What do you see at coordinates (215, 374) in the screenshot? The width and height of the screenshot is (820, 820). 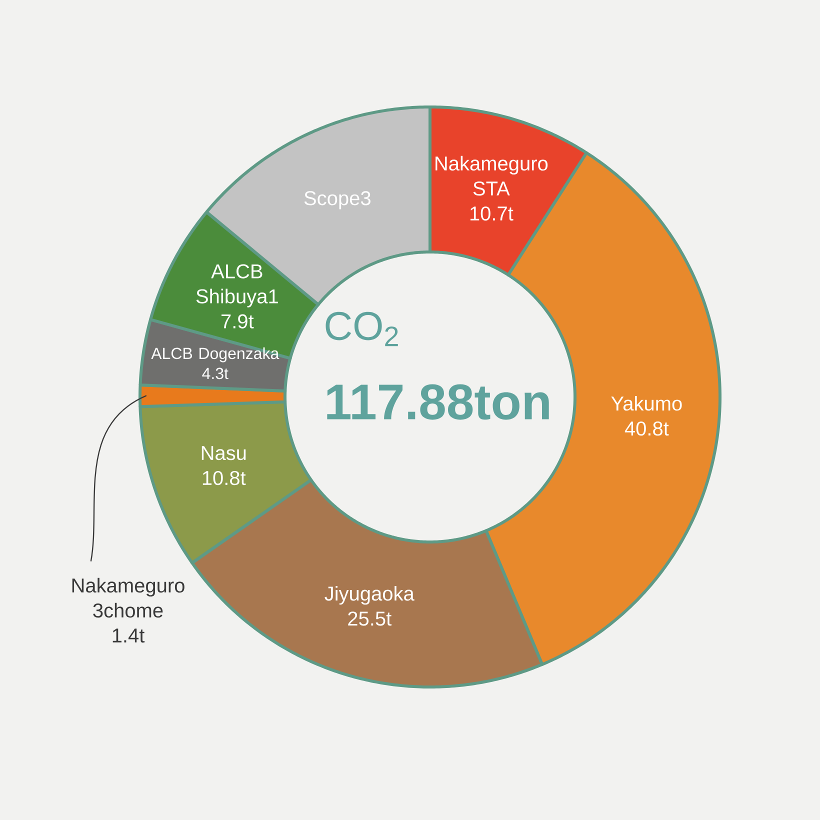 I see `data-label: 4.3t` at bounding box center [215, 374].